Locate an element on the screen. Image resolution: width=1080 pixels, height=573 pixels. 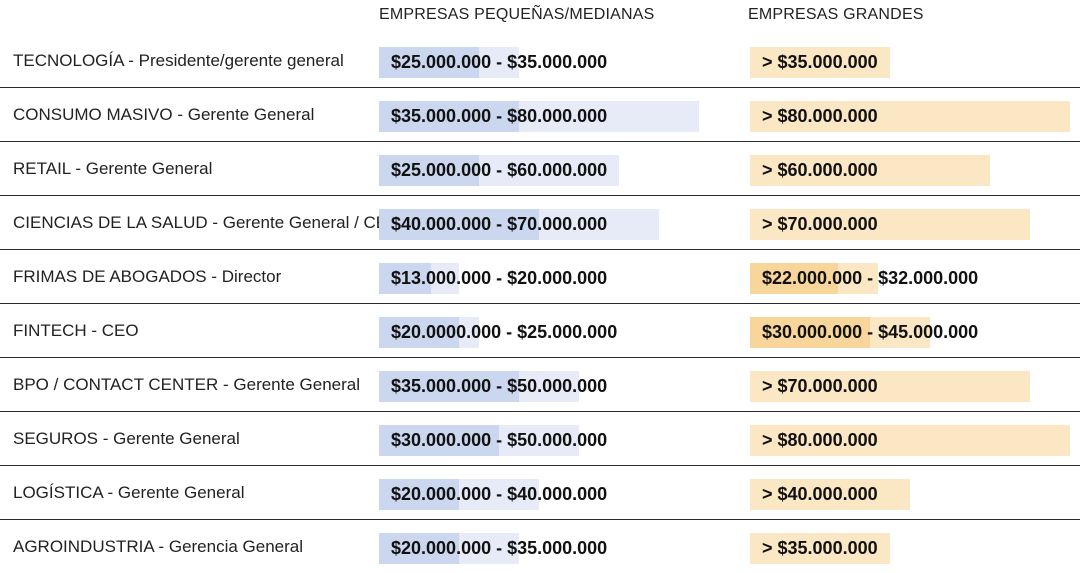
row-label: CONSUMO MASIVO - Gerente General is located at coordinates (164, 114).